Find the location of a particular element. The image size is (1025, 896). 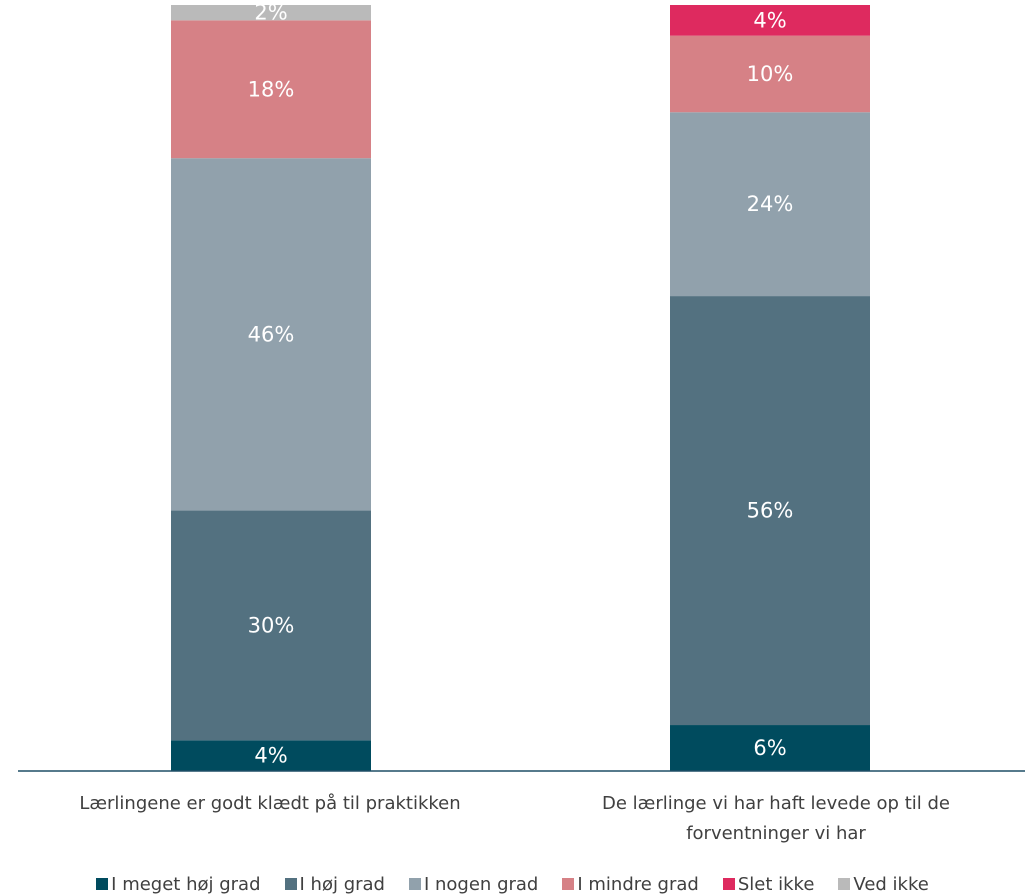

legend-item-5: Slet ikke is located at coordinates (768, 884).